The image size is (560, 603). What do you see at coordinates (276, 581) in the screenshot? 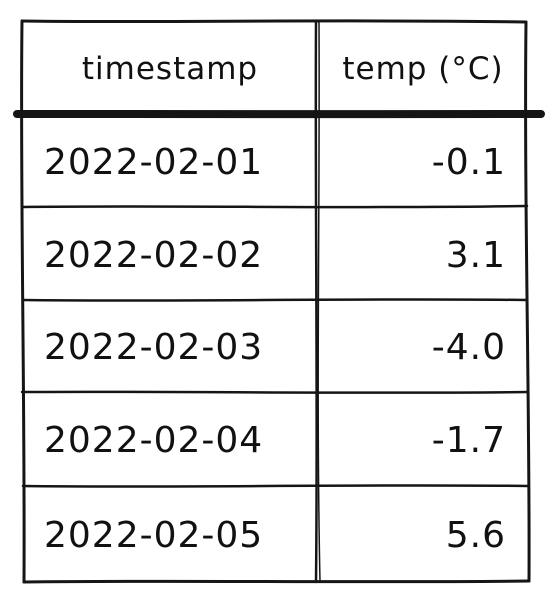
I see `table-border-bottom` at bounding box center [276, 581].